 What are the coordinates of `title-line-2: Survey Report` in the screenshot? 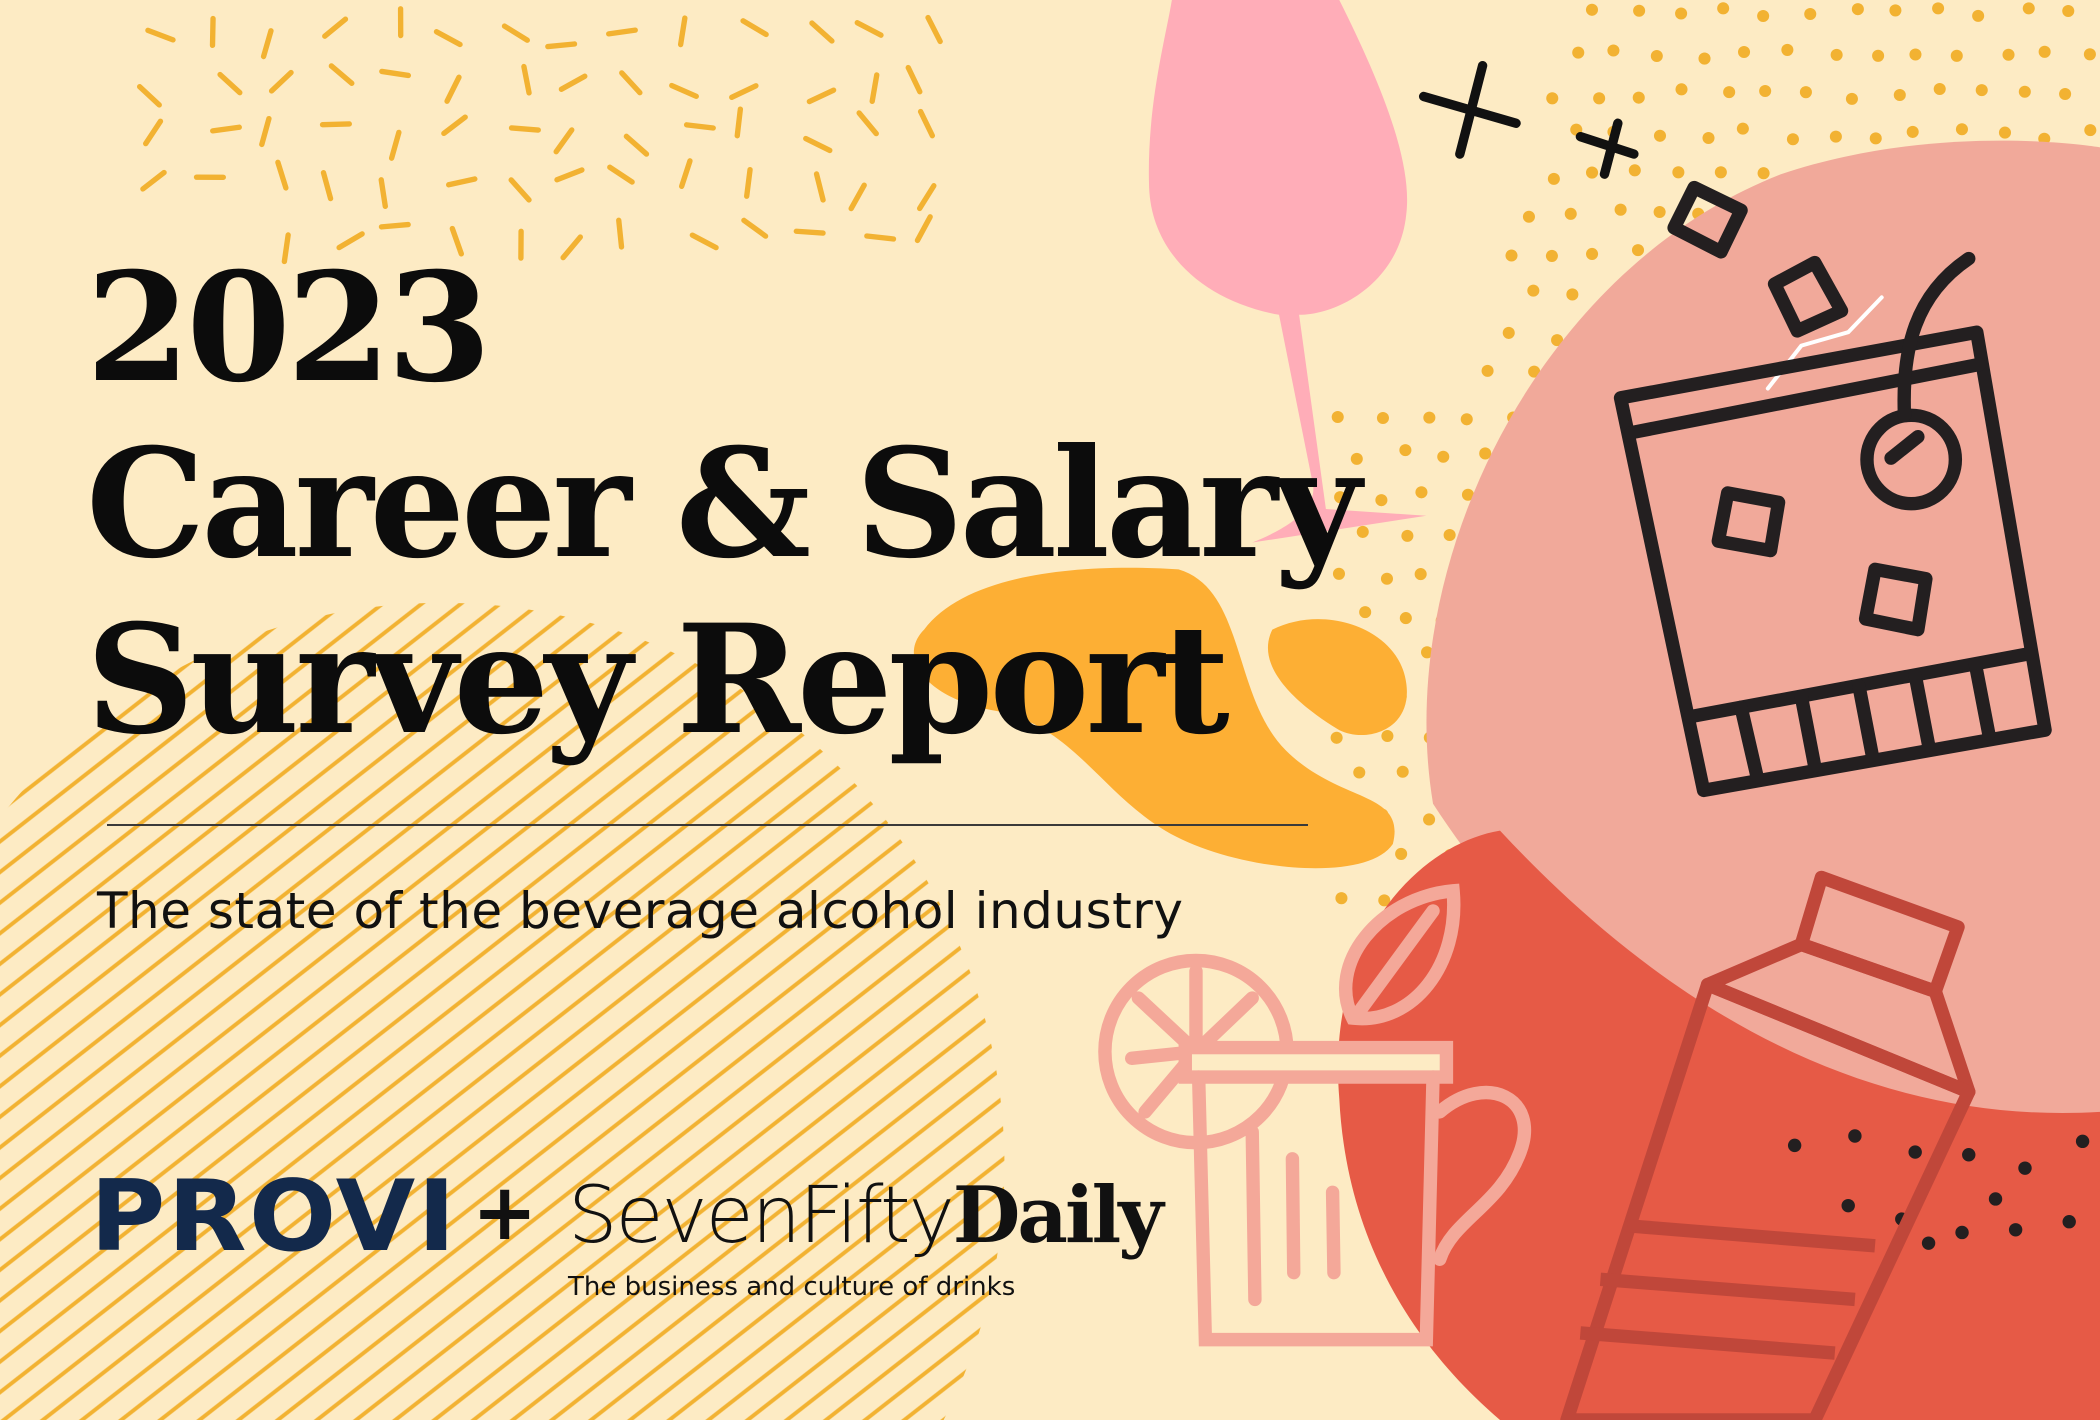 It's located at (658, 680).